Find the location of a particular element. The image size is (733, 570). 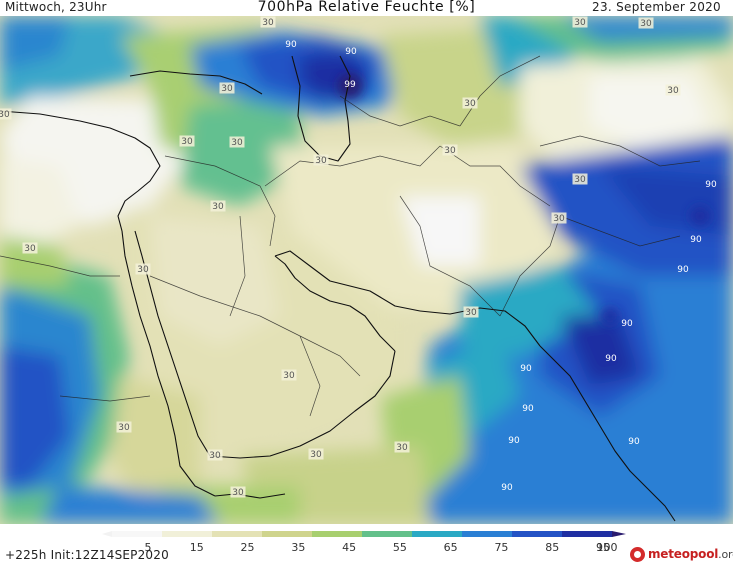

legend-colorbar is located at coordinates (364, 534).